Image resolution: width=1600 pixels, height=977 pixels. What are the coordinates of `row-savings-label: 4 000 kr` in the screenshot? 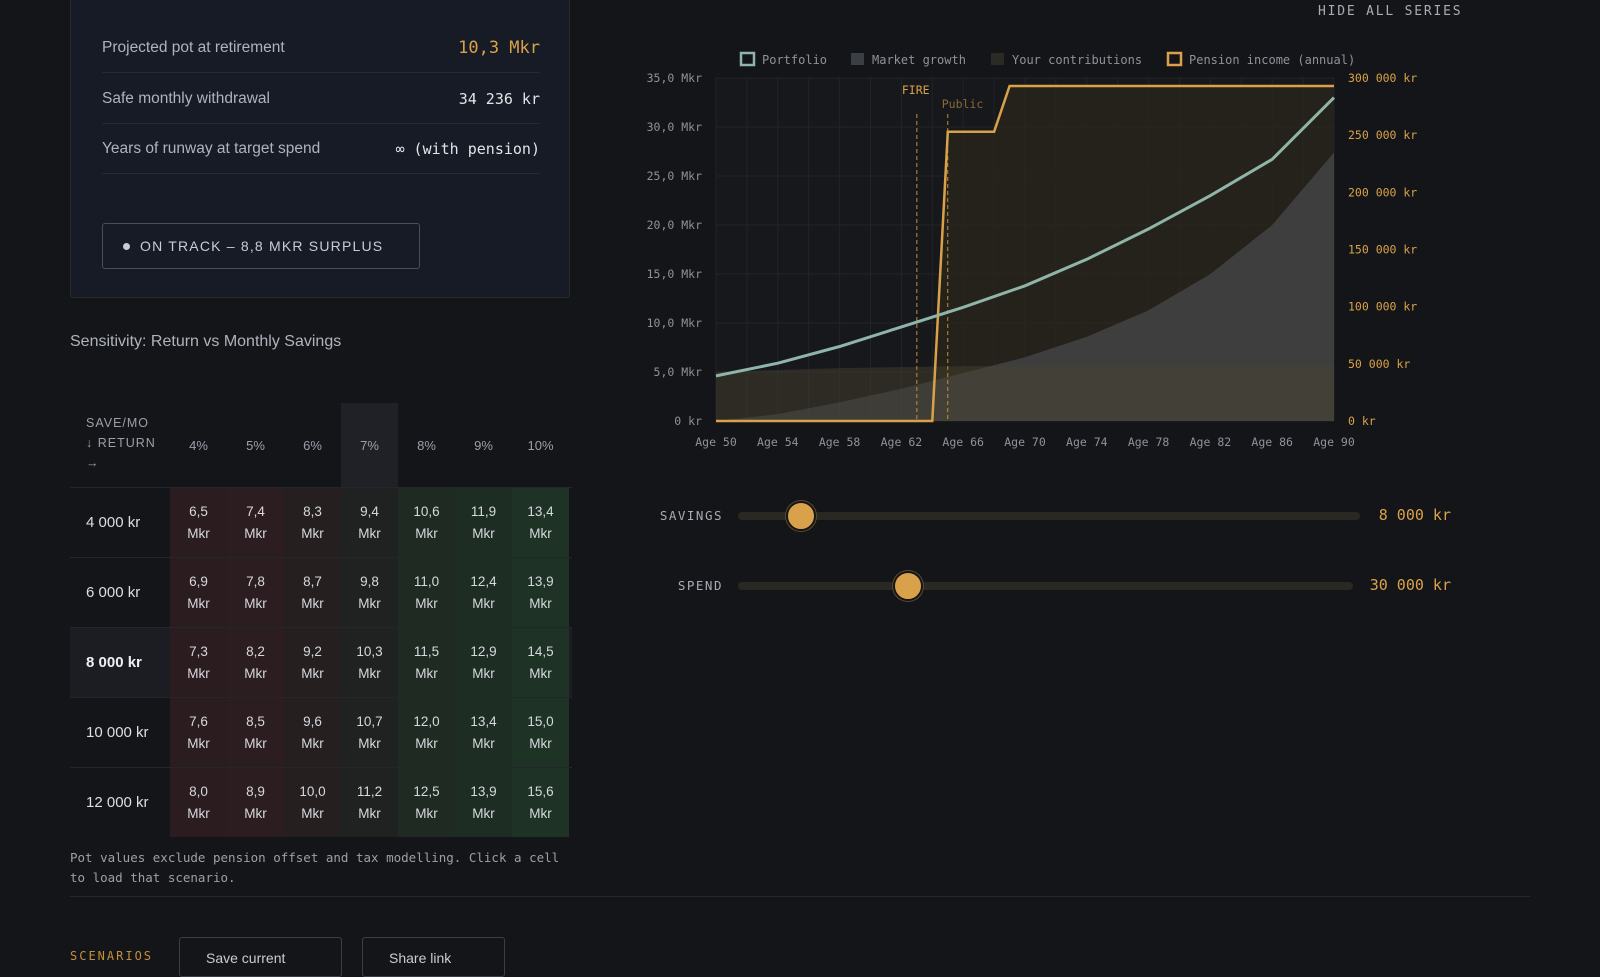 It's located at (113, 522).